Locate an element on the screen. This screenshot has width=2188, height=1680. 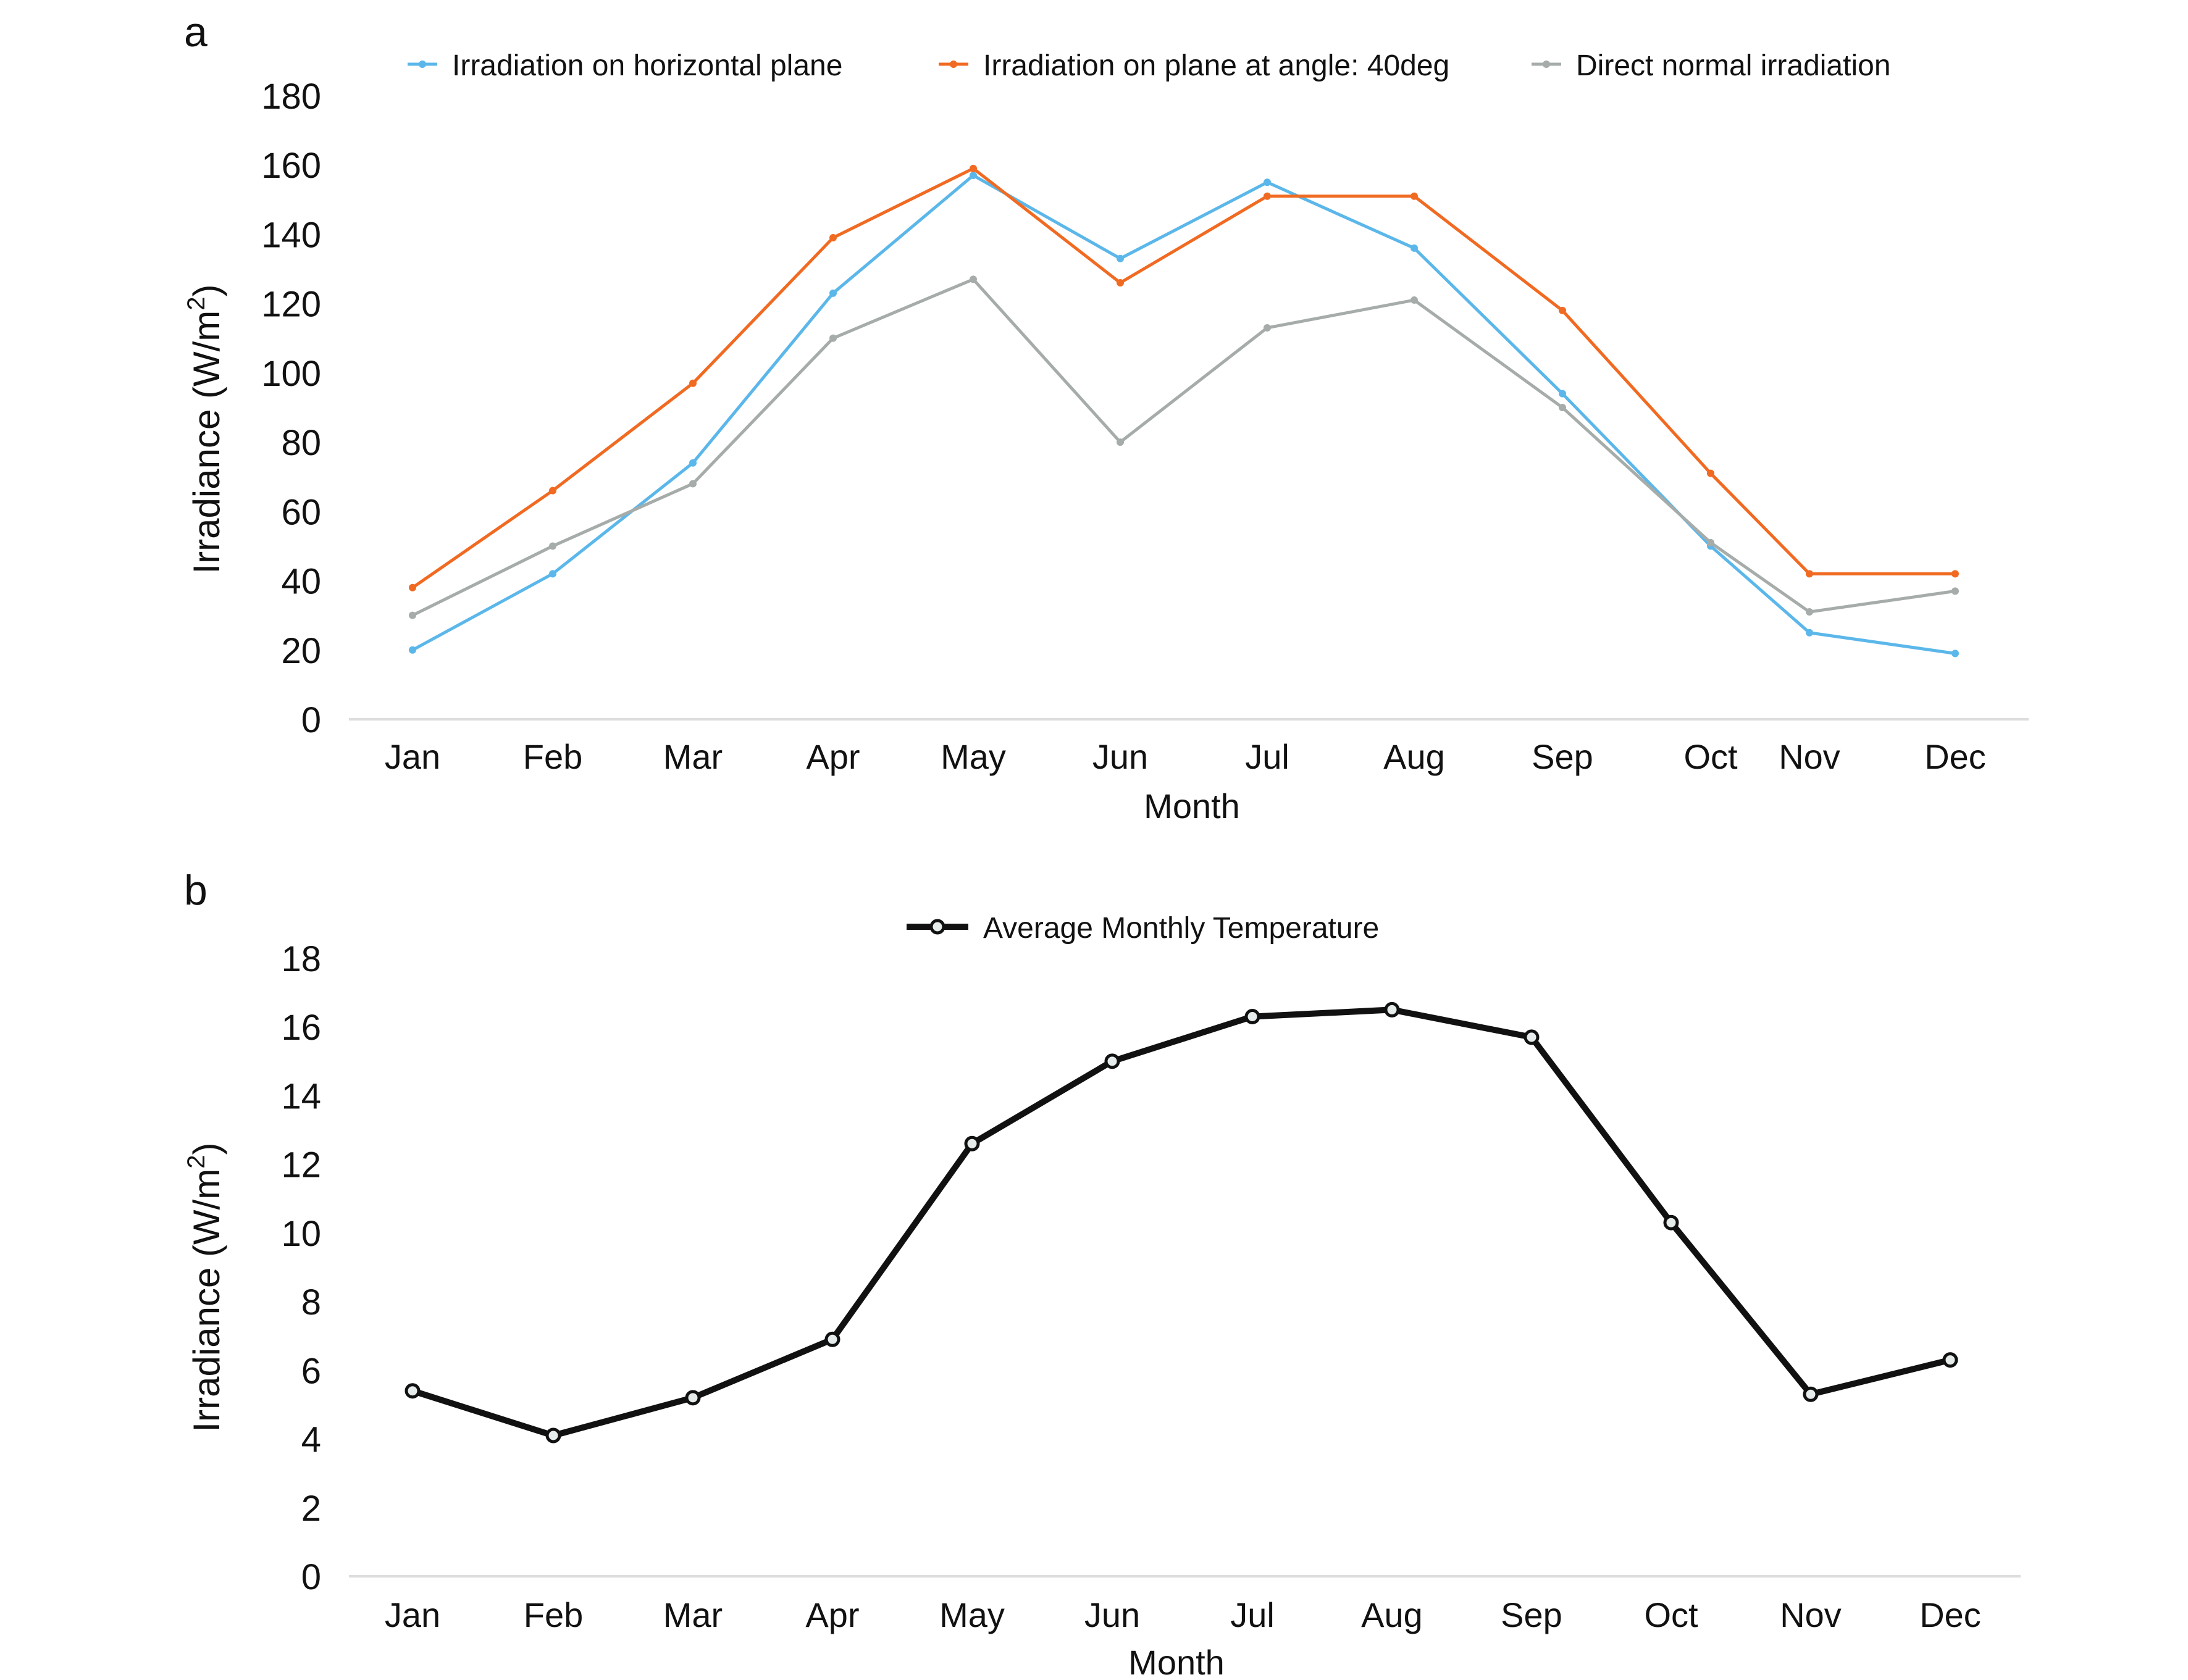
panel-b-x-tick-label: Jul is located at coordinates (1252, 1614).